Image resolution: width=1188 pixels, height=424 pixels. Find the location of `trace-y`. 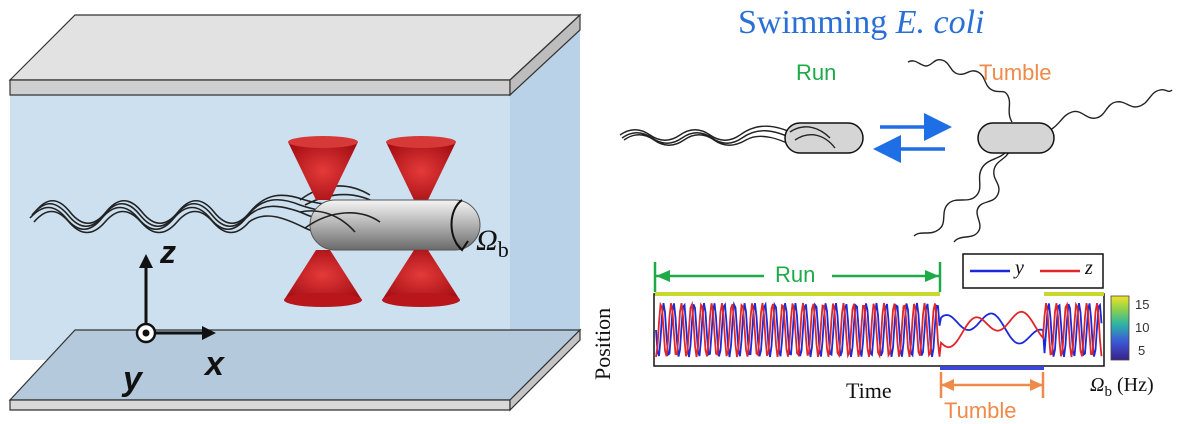

trace-y is located at coordinates (879, 329).